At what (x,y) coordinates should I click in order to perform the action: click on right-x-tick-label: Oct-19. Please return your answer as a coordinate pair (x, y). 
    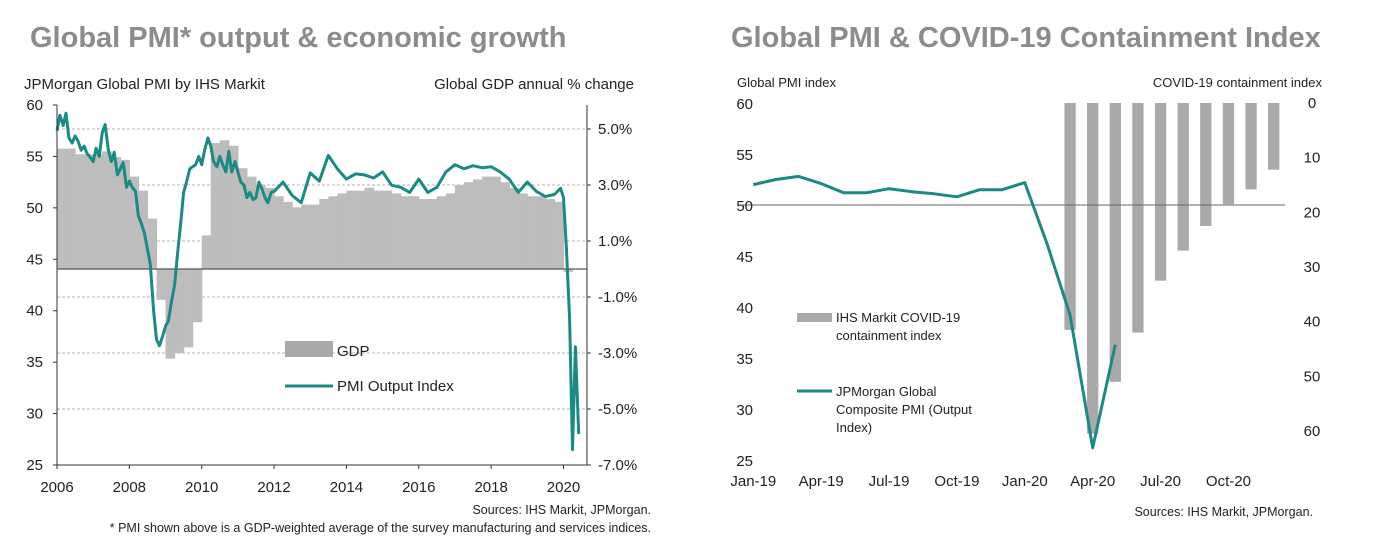
    Looking at the image, I should click on (956, 481).